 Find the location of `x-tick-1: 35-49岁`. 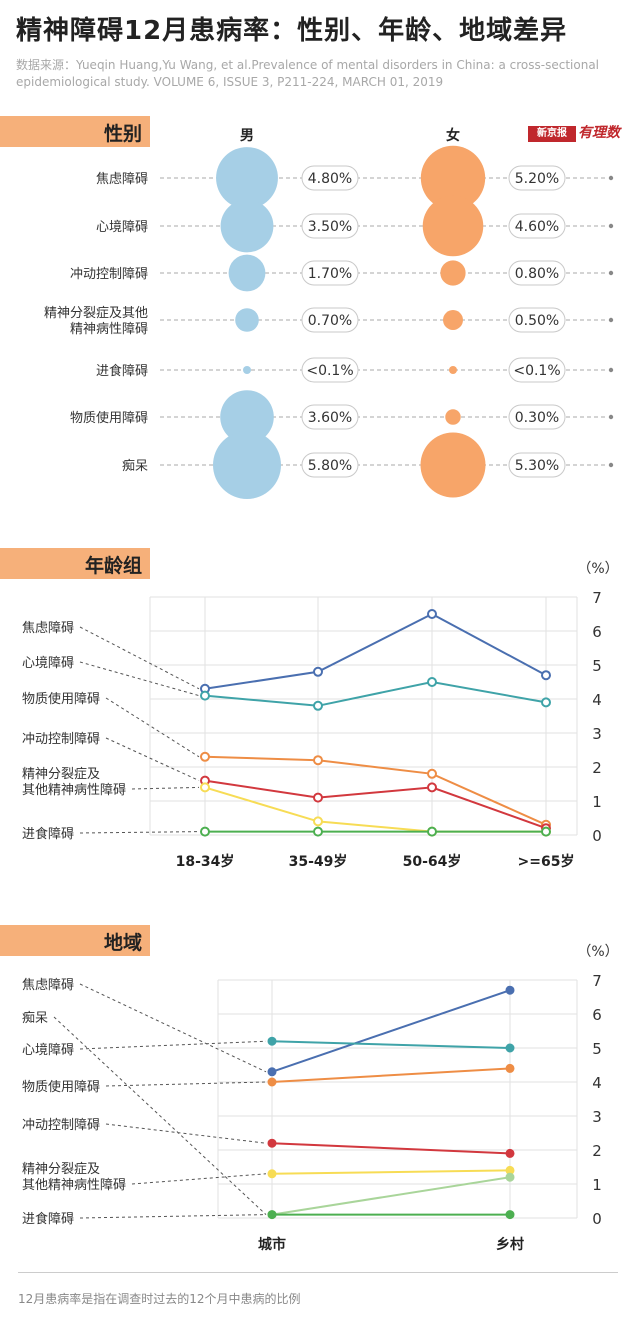

x-tick-1: 35-49岁 is located at coordinates (318, 861).